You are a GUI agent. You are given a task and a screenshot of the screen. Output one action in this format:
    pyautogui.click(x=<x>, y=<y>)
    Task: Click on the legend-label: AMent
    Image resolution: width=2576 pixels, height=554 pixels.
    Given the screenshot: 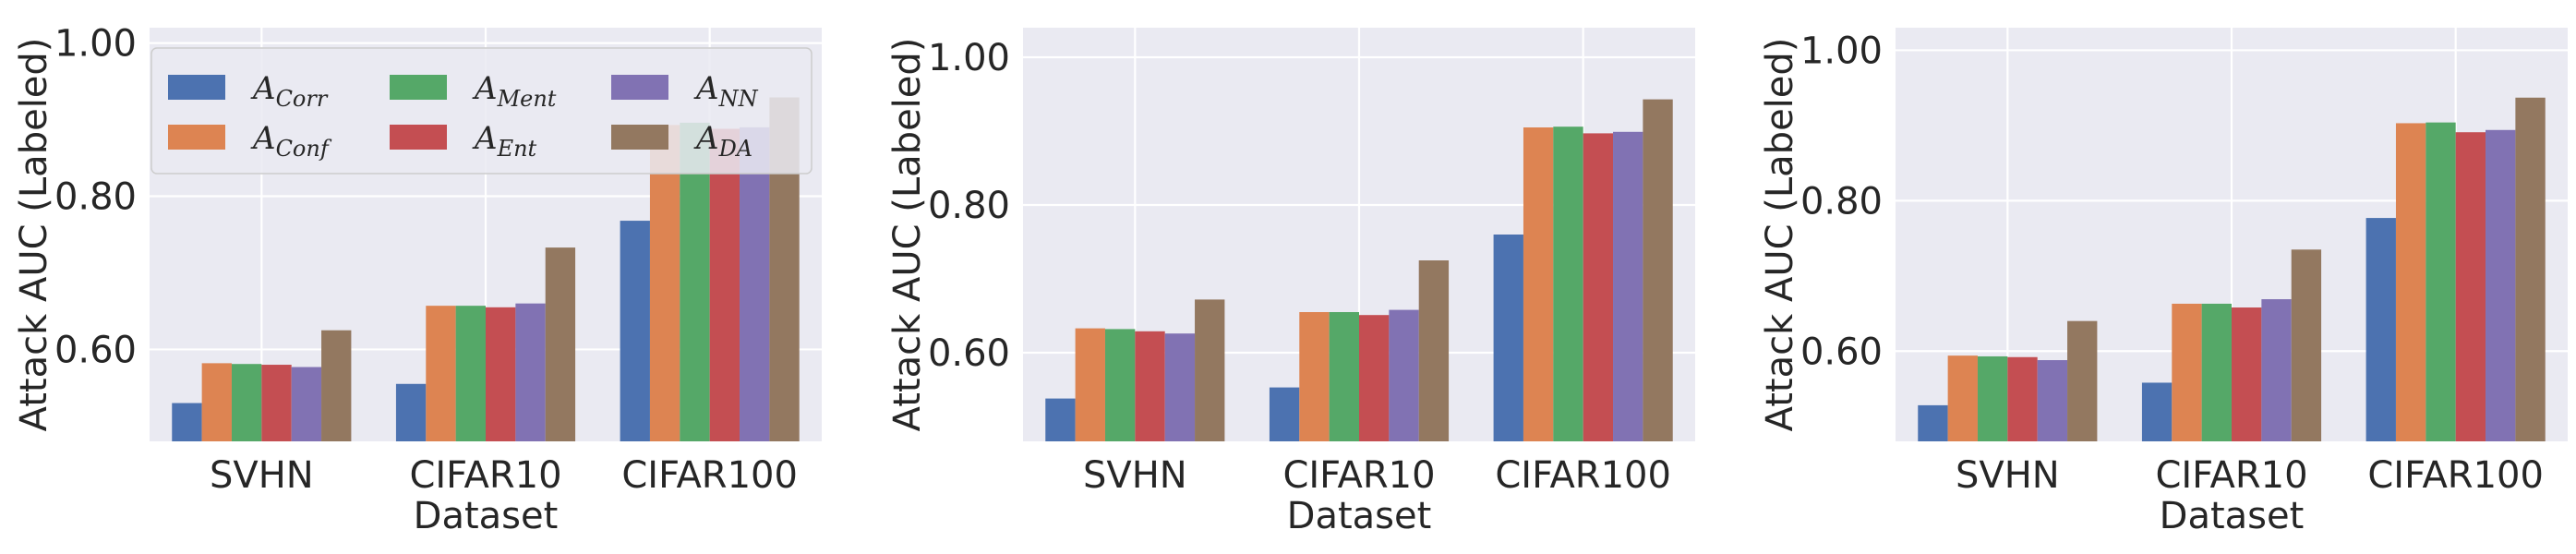 What is the action you would take?
    pyautogui.click(x=514, y=91)
    